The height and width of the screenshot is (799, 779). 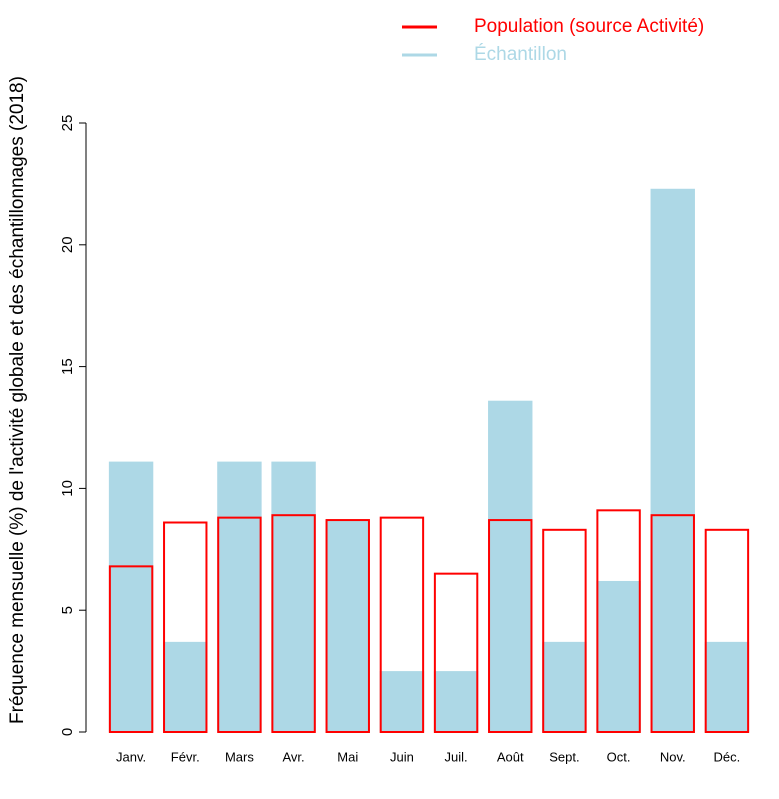 I want to click on x-tick-label: Juin, so click(x=402, y=756).